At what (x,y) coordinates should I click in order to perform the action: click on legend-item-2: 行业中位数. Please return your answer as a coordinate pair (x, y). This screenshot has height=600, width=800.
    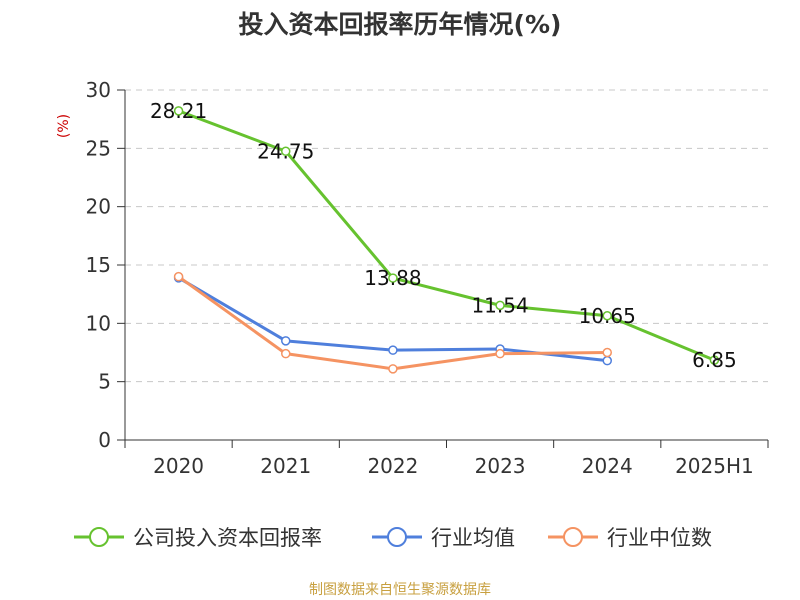
    Looking at the image, I should click on (630, 538).